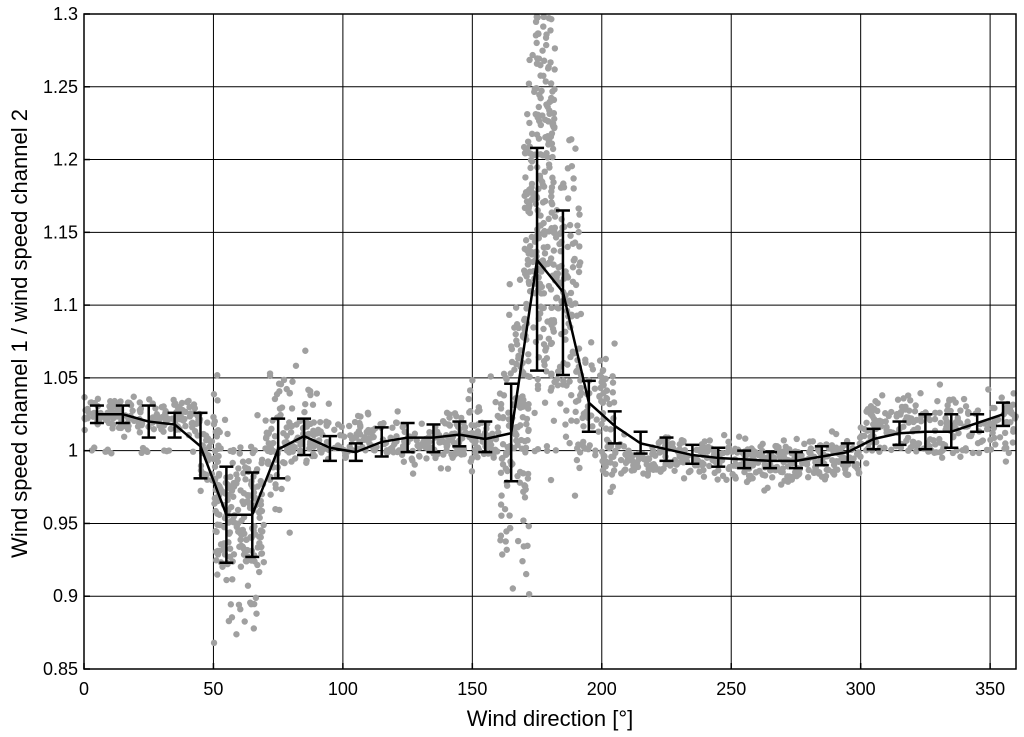 This screenshot has width=1024, height=737. I want to click on y-tick-label: 1.2, so click(65, 160).